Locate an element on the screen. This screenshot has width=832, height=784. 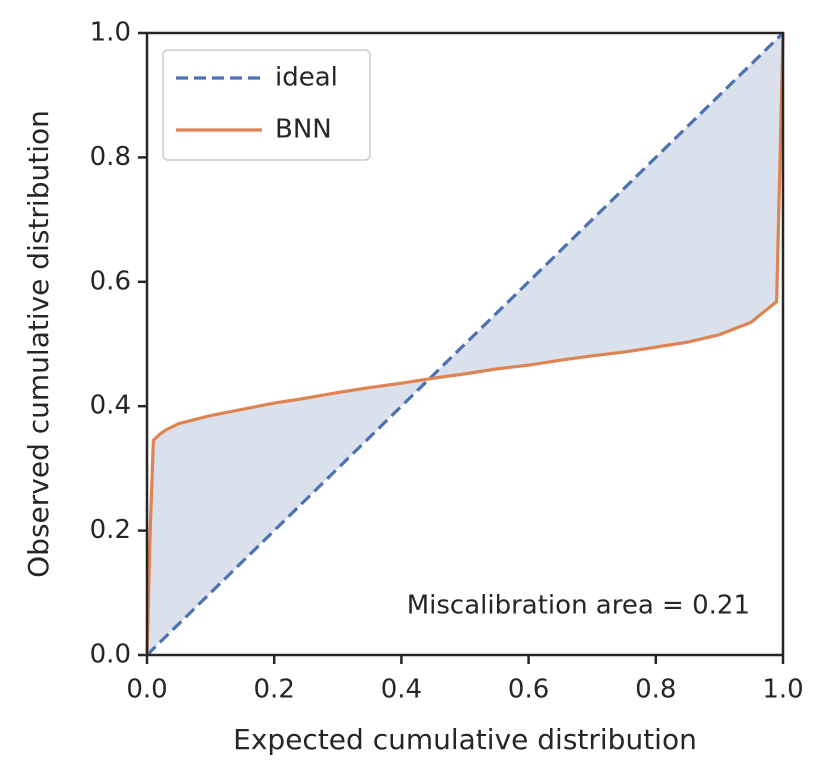
x-tick-label: 1.0 is located at coordinates (782, 690).